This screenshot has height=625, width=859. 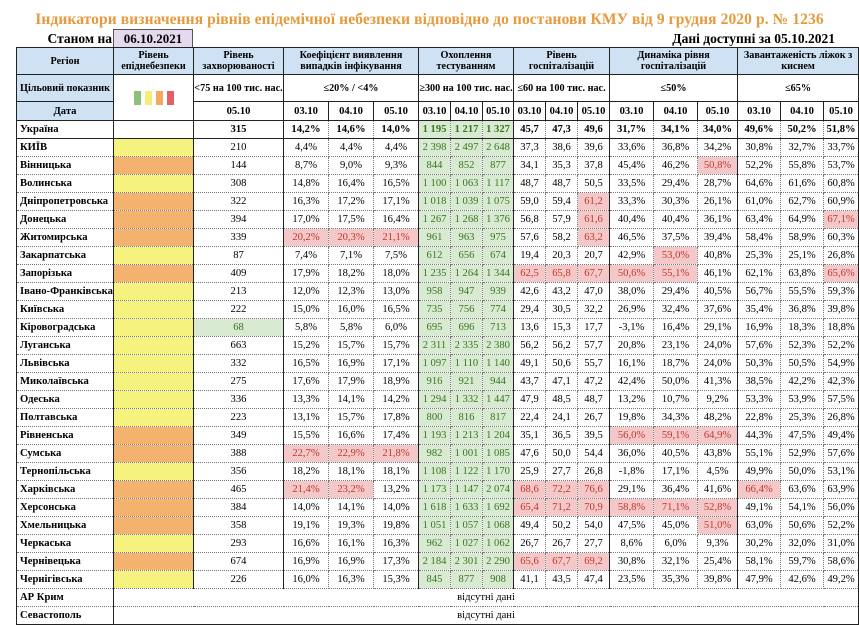 What do you see at coordinates (562, 453) in the screenshot?
I see `hosp-value: 50,0` at bounding box center [562, 453].